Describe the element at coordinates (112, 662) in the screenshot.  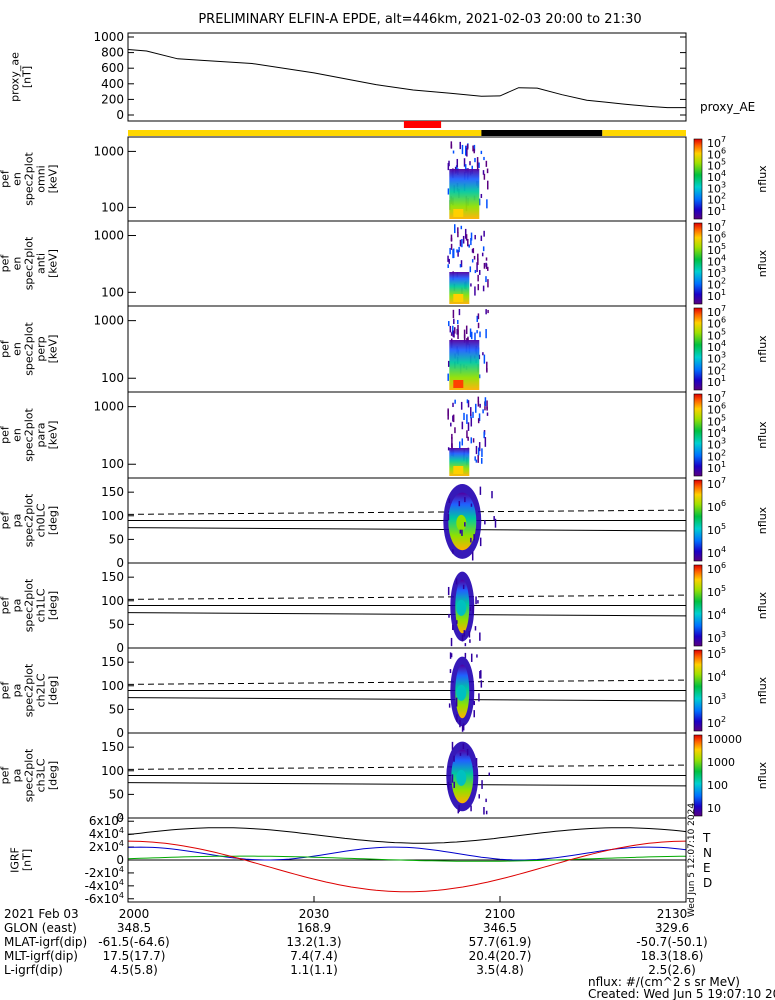
I see `ytick-label: 150` at that location.